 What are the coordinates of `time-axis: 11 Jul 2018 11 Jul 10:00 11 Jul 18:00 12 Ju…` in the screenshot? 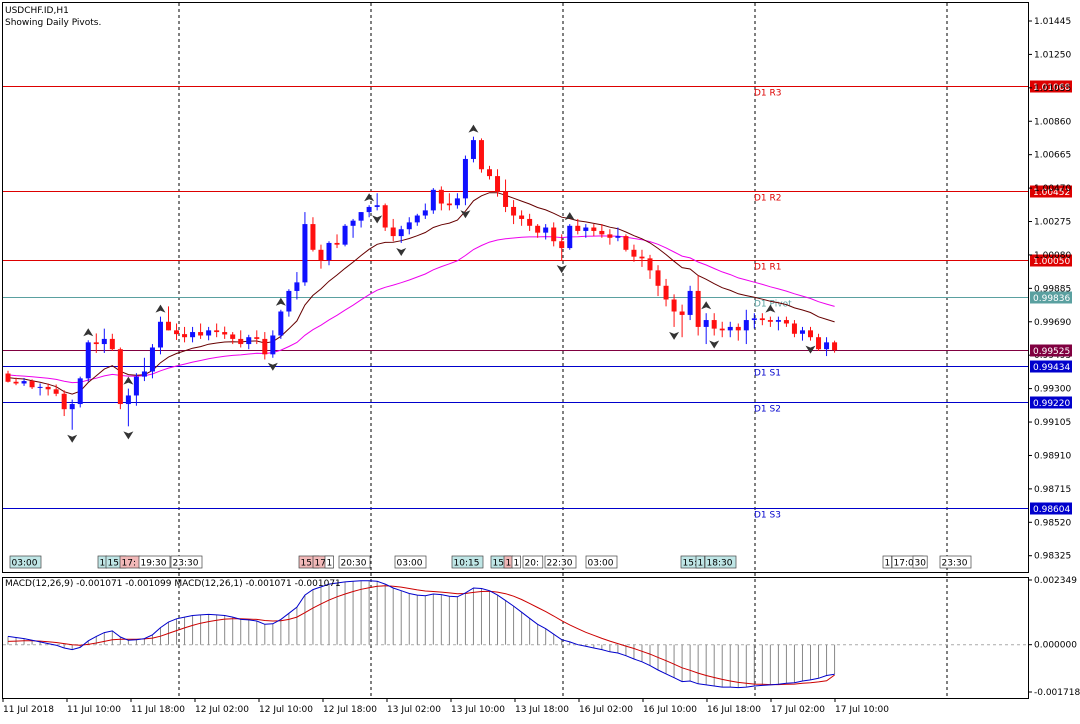 It's located at (445, 706).